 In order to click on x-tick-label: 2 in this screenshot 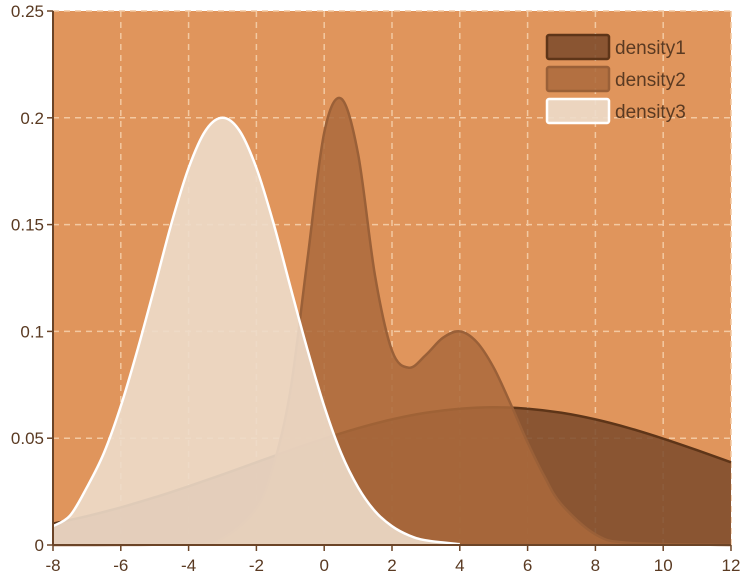, I will do `click(391, 565)`.